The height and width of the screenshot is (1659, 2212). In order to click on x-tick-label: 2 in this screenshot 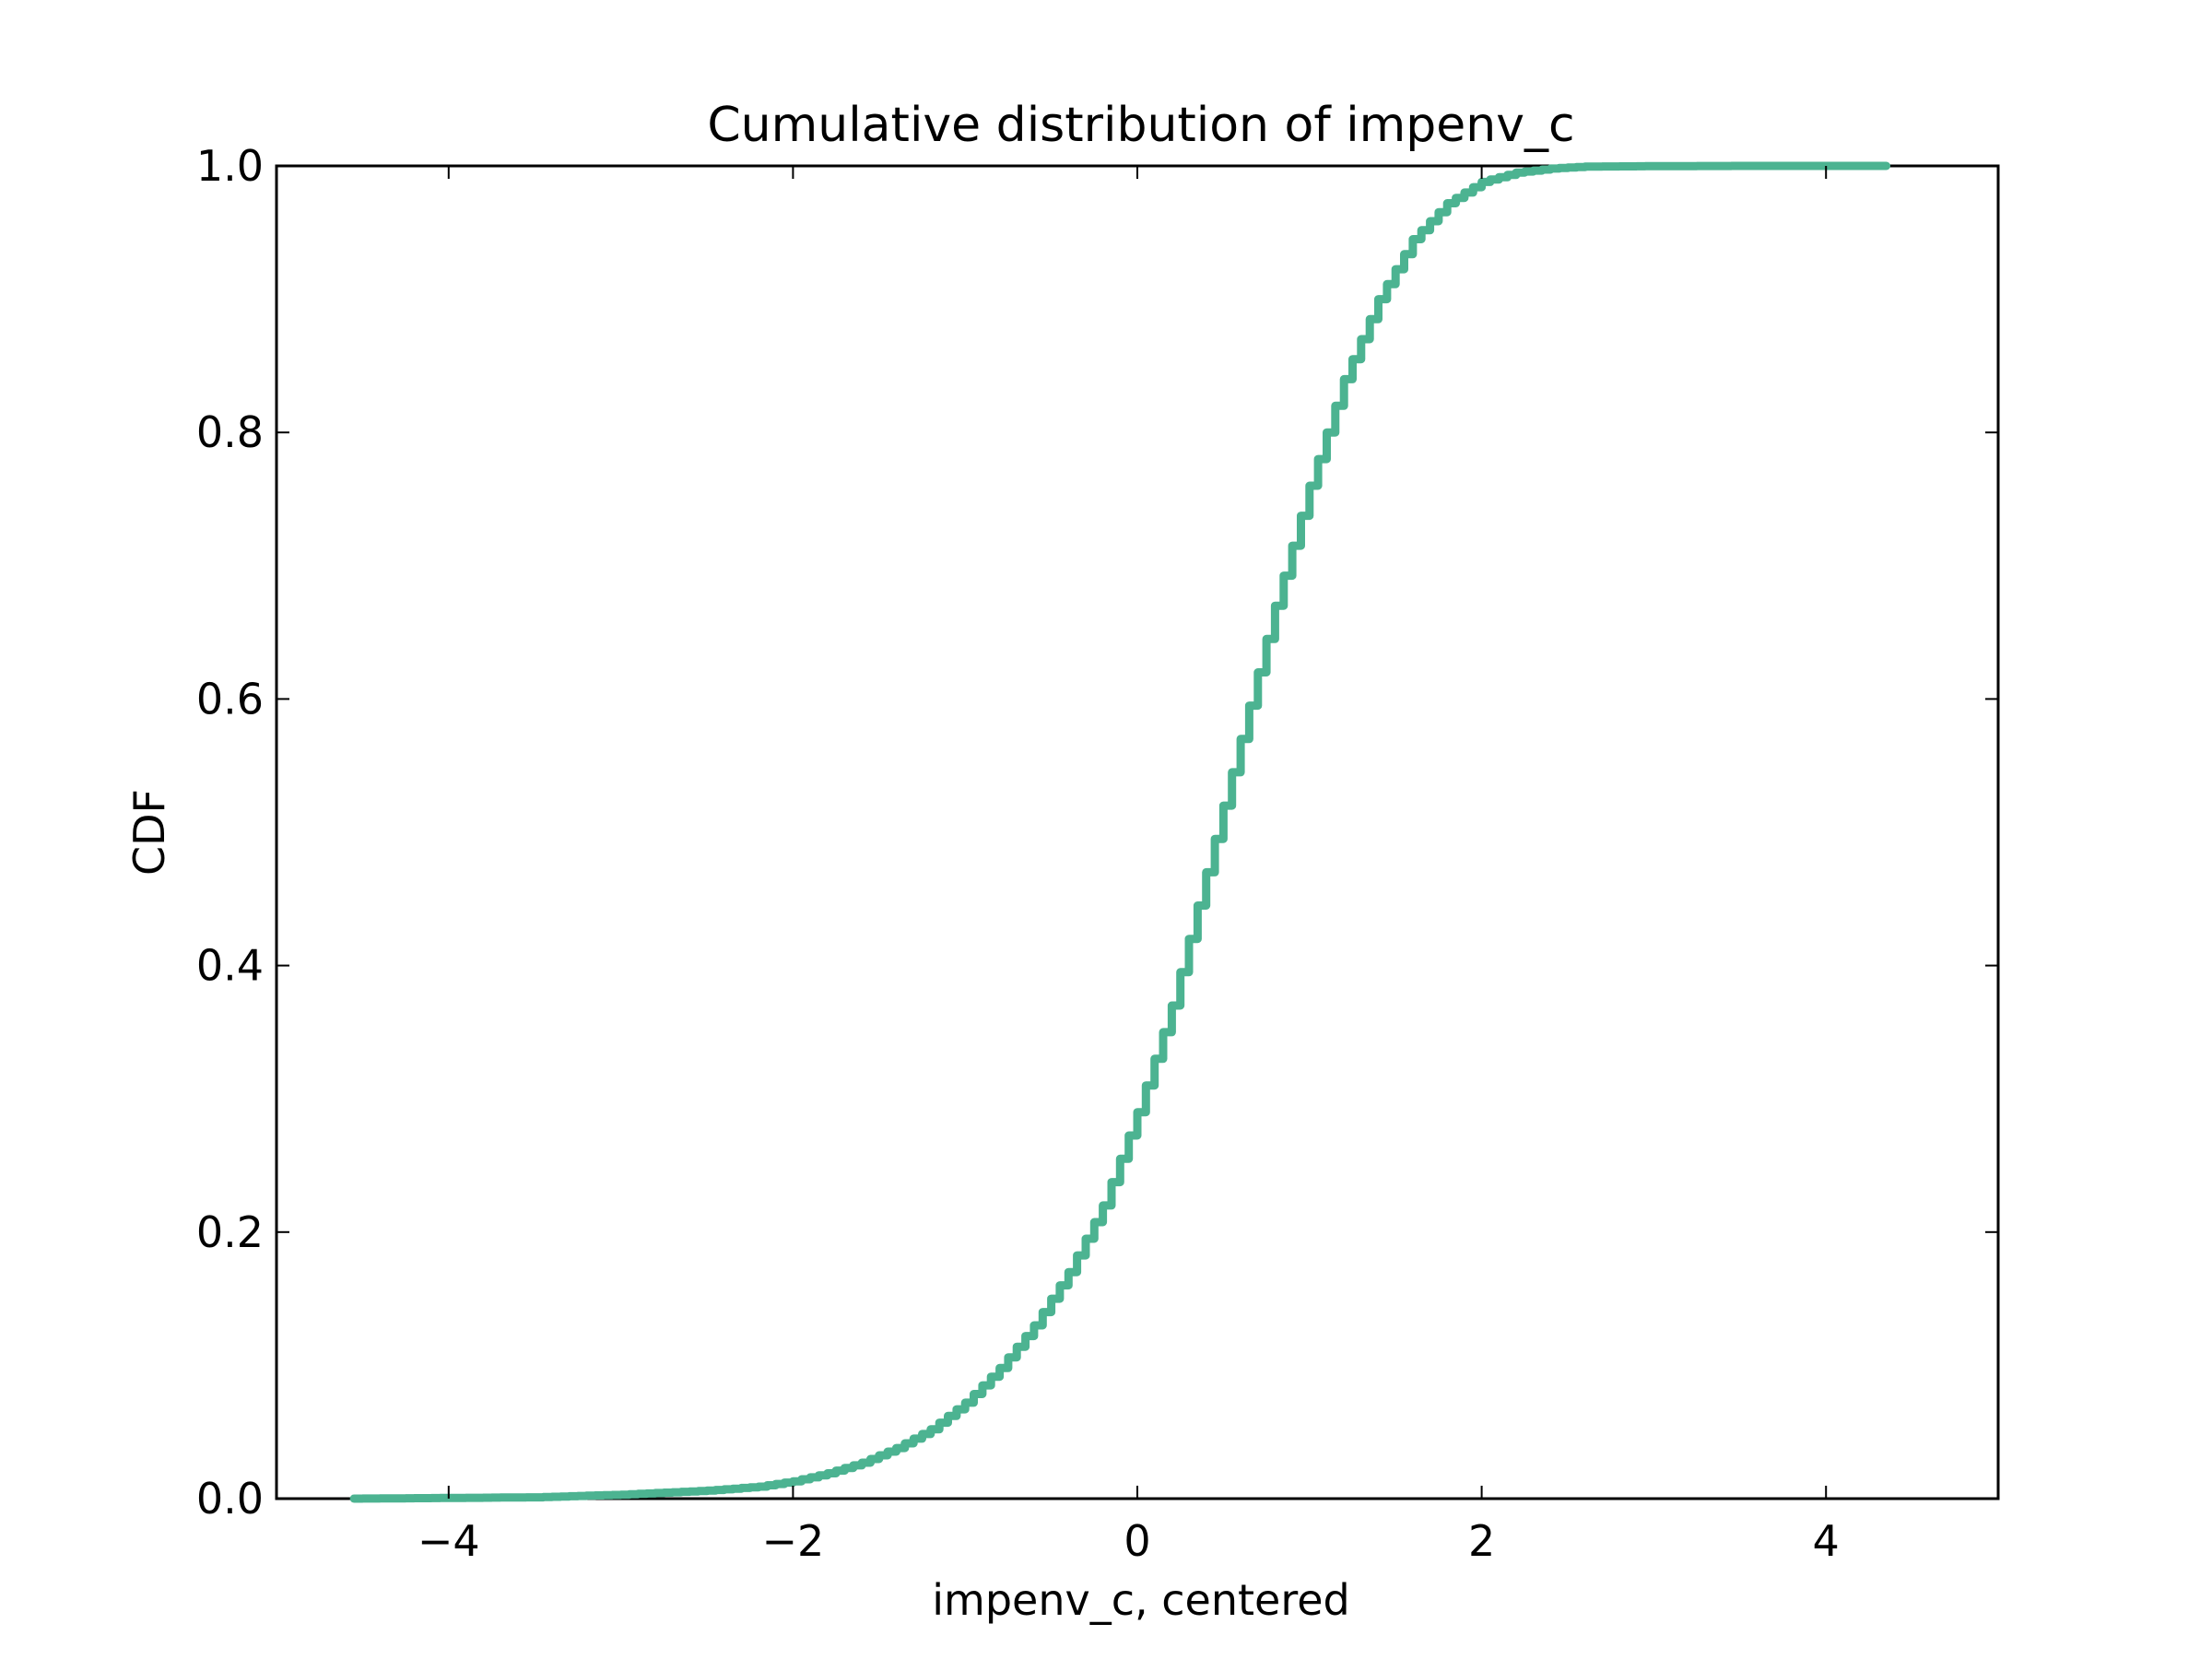, I will do `click(1481, 1541)`.